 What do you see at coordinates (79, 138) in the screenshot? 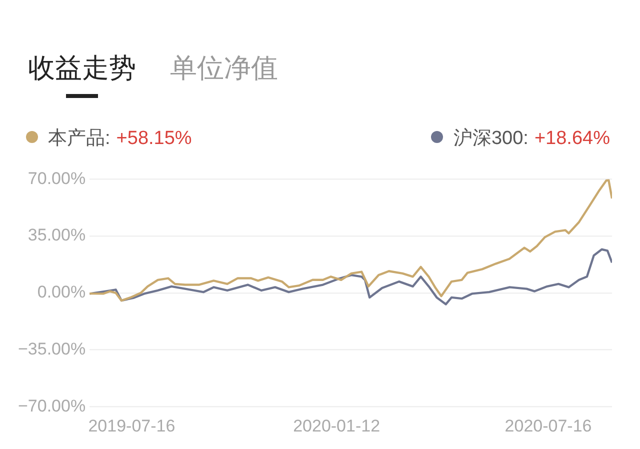
I see `legend-label: 本产品:` at bounding box center [79, 138].